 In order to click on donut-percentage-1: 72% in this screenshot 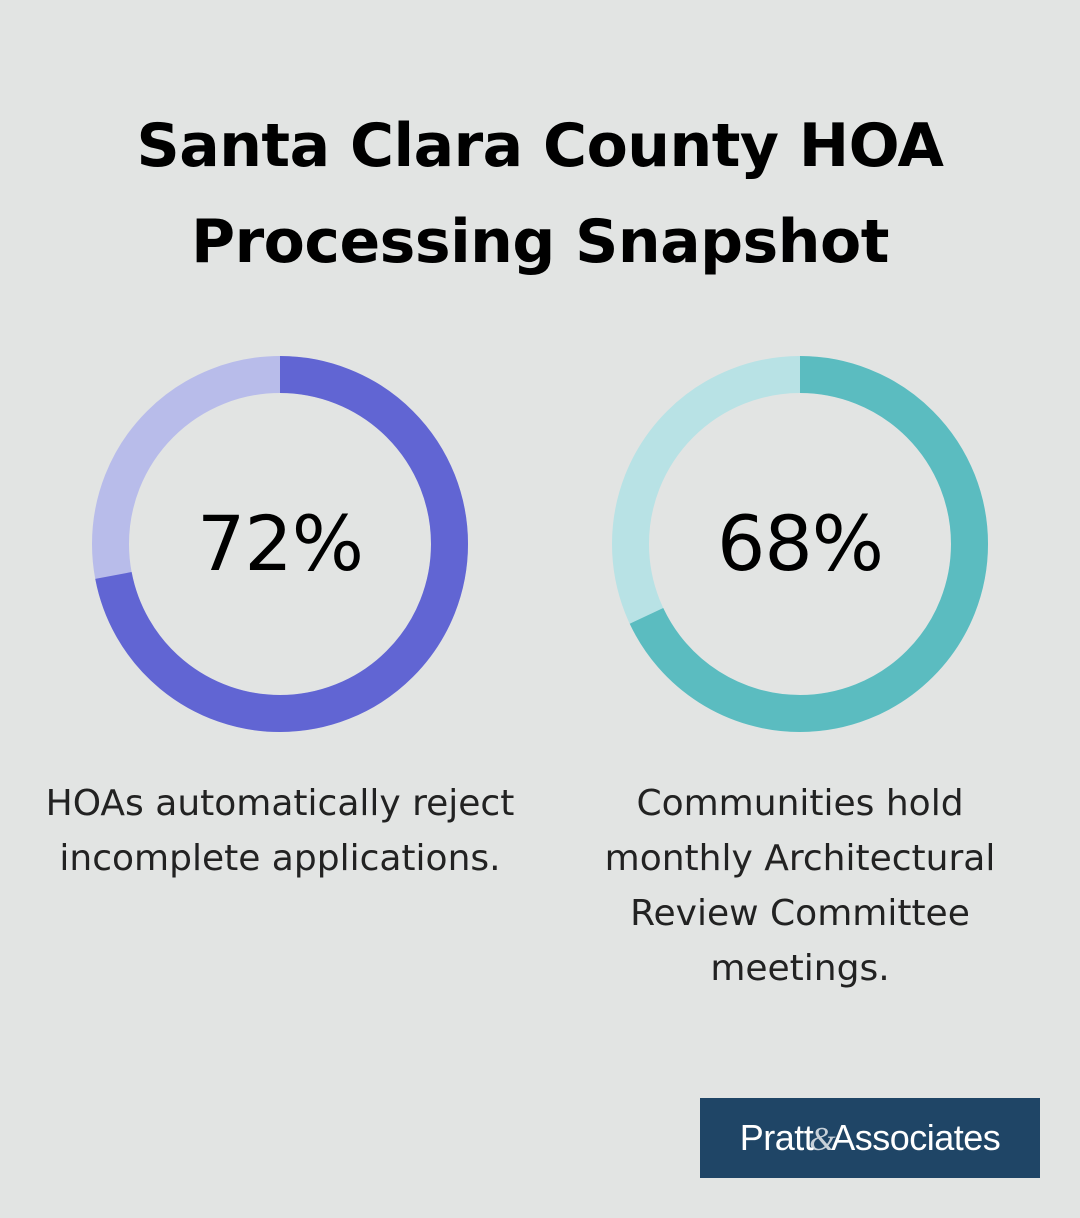, I will do `click(280, 543)`.